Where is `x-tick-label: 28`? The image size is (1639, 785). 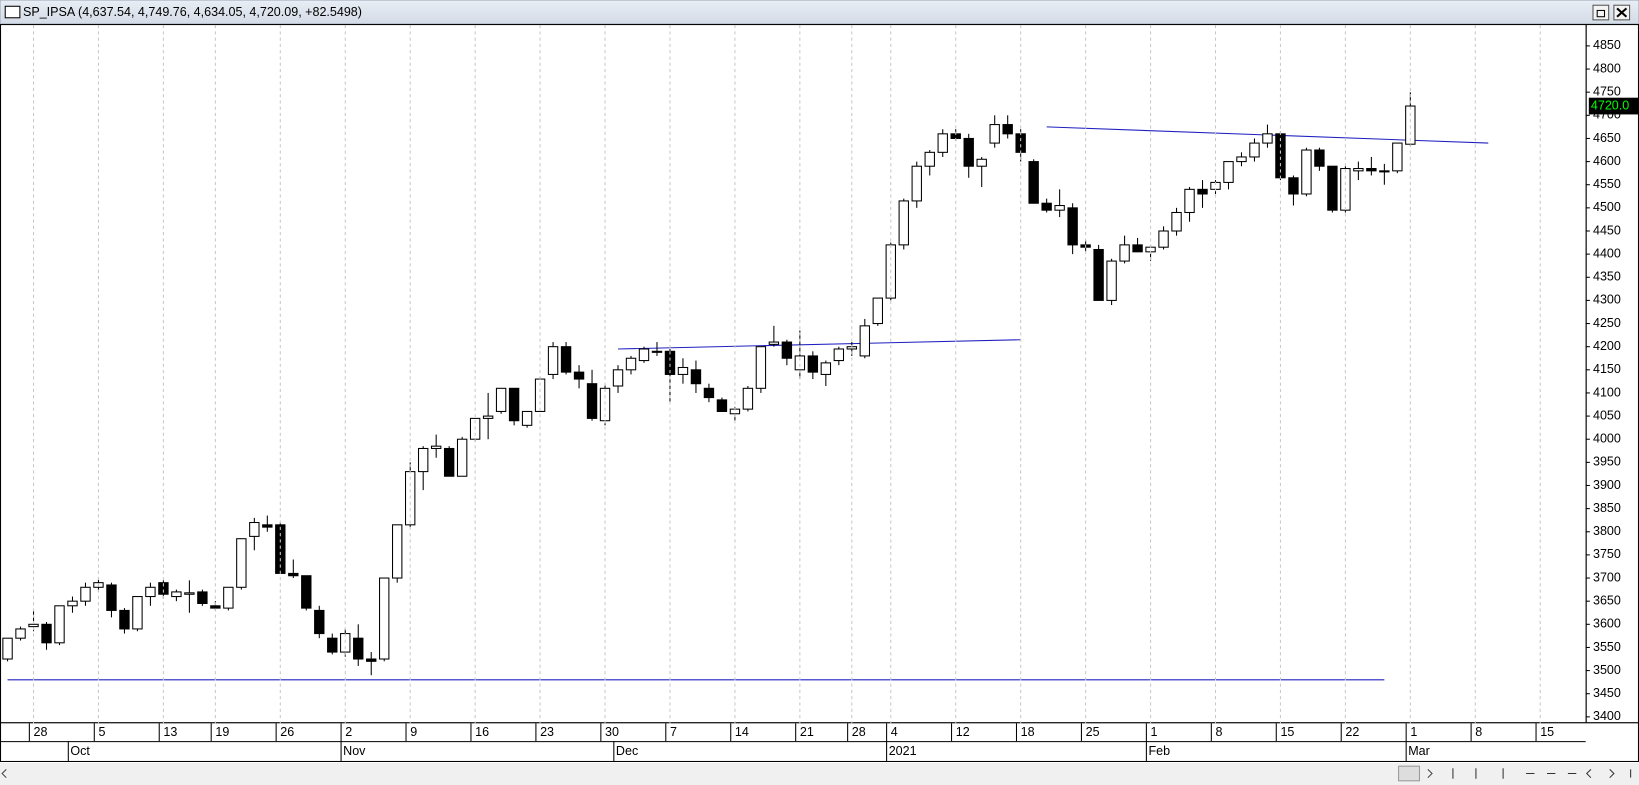 x-tick-label: 28 is located at coordinates (859, 732).